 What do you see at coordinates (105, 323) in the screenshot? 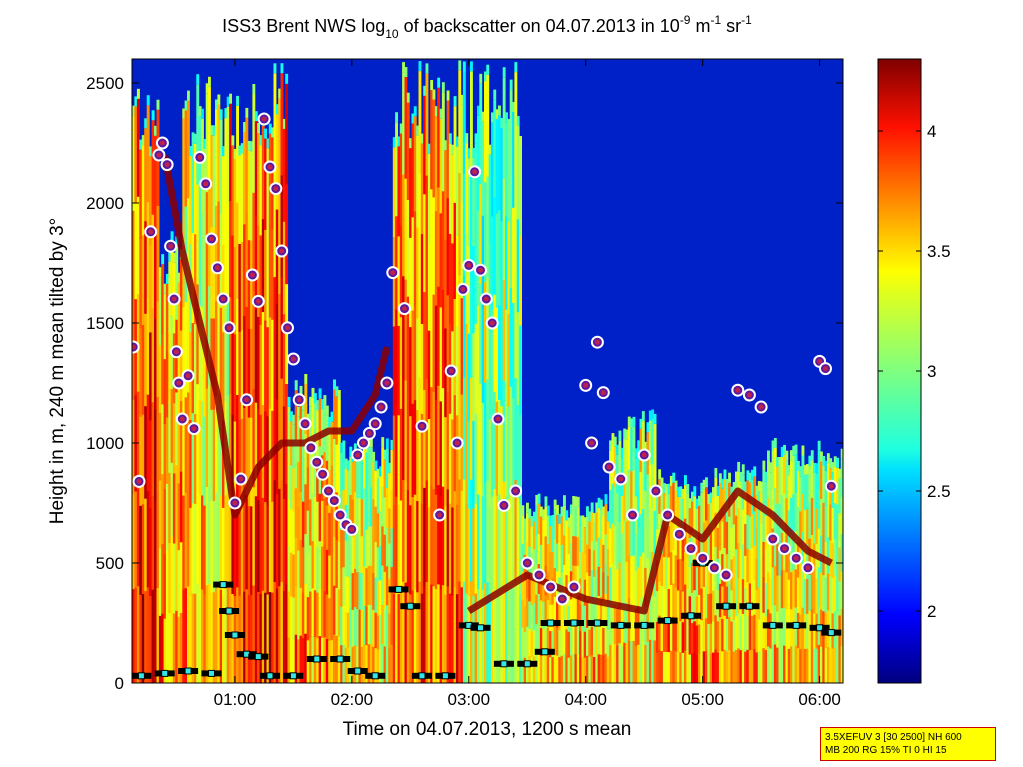
I see `y-tick-label: 1500` at bounding box center [105, 323].